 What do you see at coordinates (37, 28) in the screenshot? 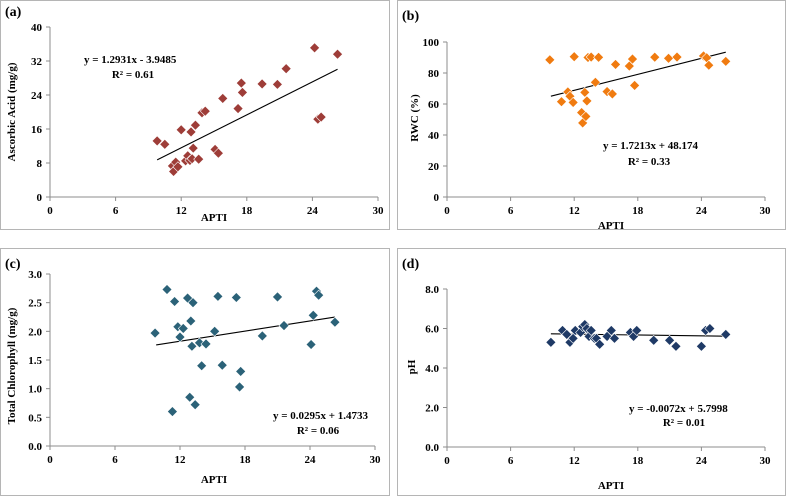
I see `panel-a-y-tick-label: 40` at bounding box center [37, 28].